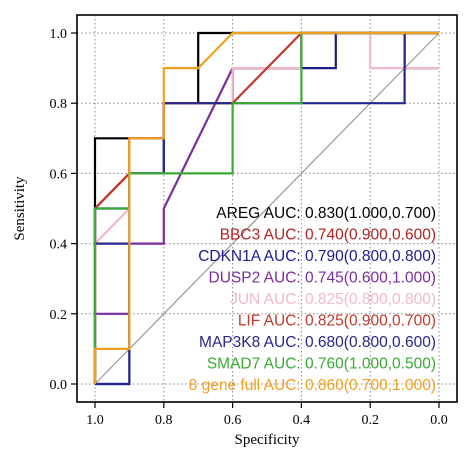  What do you see at coordinates (370, 420) in the screenshot?
I see `x-tick-label-4: 0.2` at bounding box center [370, 420].